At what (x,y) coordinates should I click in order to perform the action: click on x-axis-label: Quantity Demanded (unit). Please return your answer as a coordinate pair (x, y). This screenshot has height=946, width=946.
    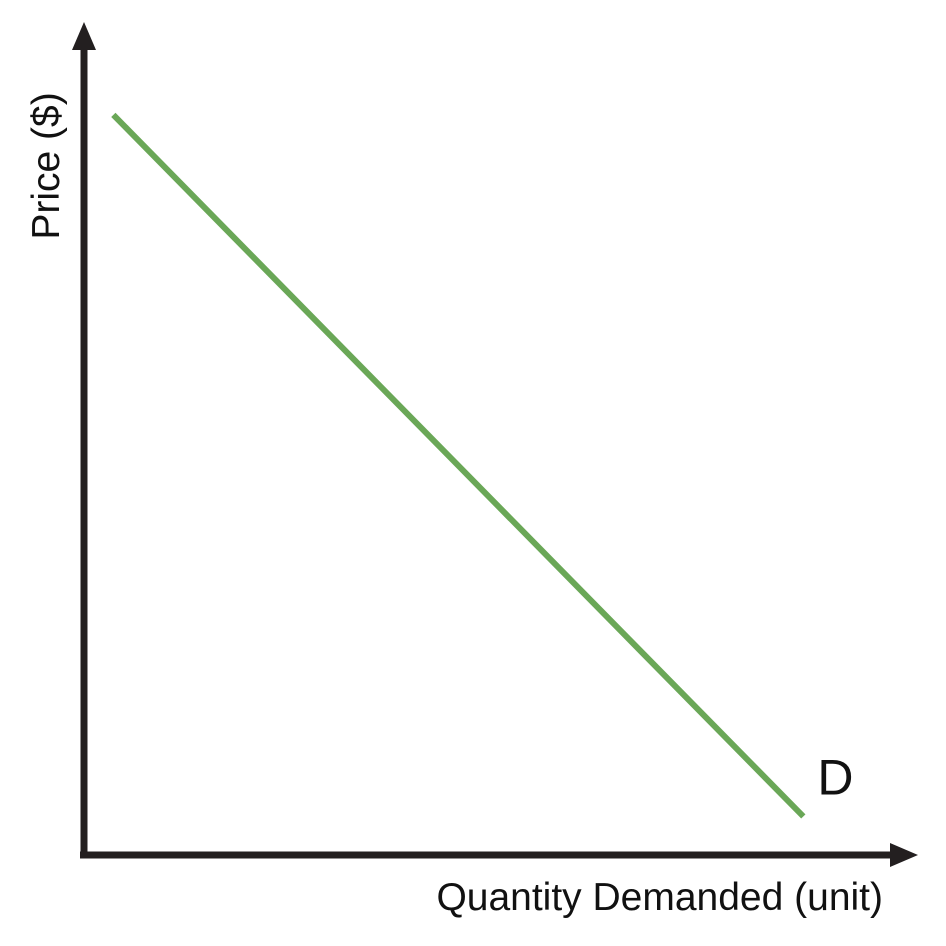
    Looking at the image, I should click on (659, 897).